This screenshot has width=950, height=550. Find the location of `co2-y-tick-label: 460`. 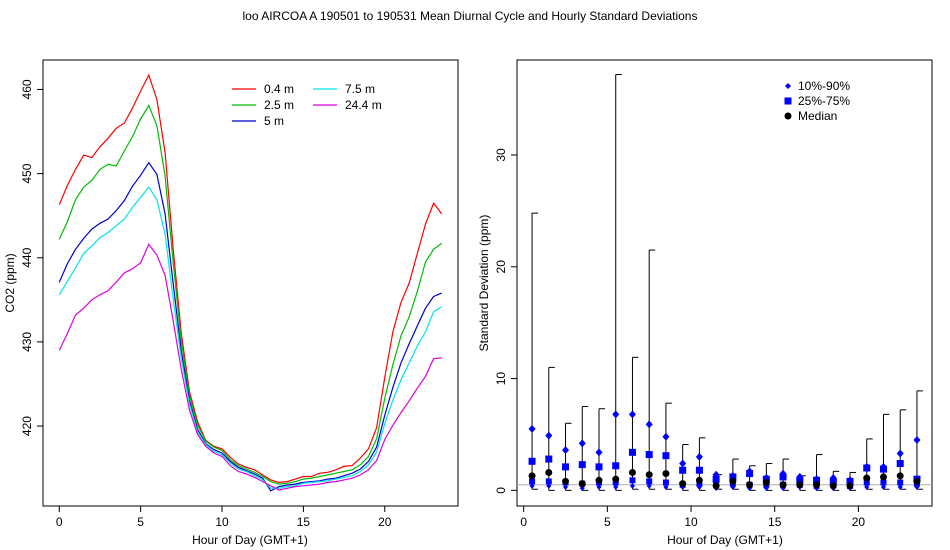

co2-y-tick-label: 460 is located at coordinates (27, 89).